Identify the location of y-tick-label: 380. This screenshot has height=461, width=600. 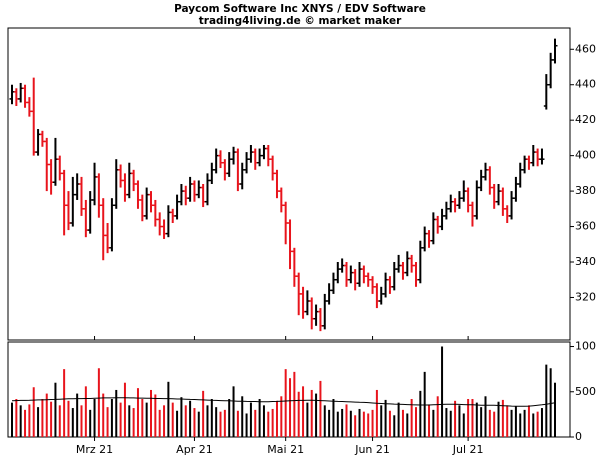
(585, 190).